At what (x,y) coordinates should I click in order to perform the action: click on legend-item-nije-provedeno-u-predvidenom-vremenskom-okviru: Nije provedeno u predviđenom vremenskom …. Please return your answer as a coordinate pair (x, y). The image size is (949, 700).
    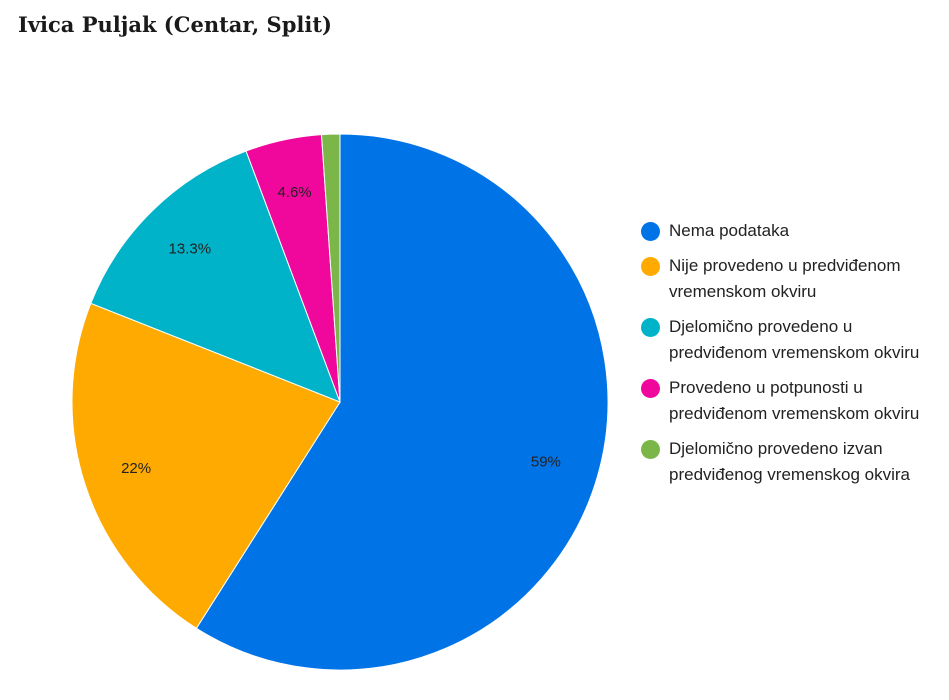
    Looking at the image, I should click on (791, 279).